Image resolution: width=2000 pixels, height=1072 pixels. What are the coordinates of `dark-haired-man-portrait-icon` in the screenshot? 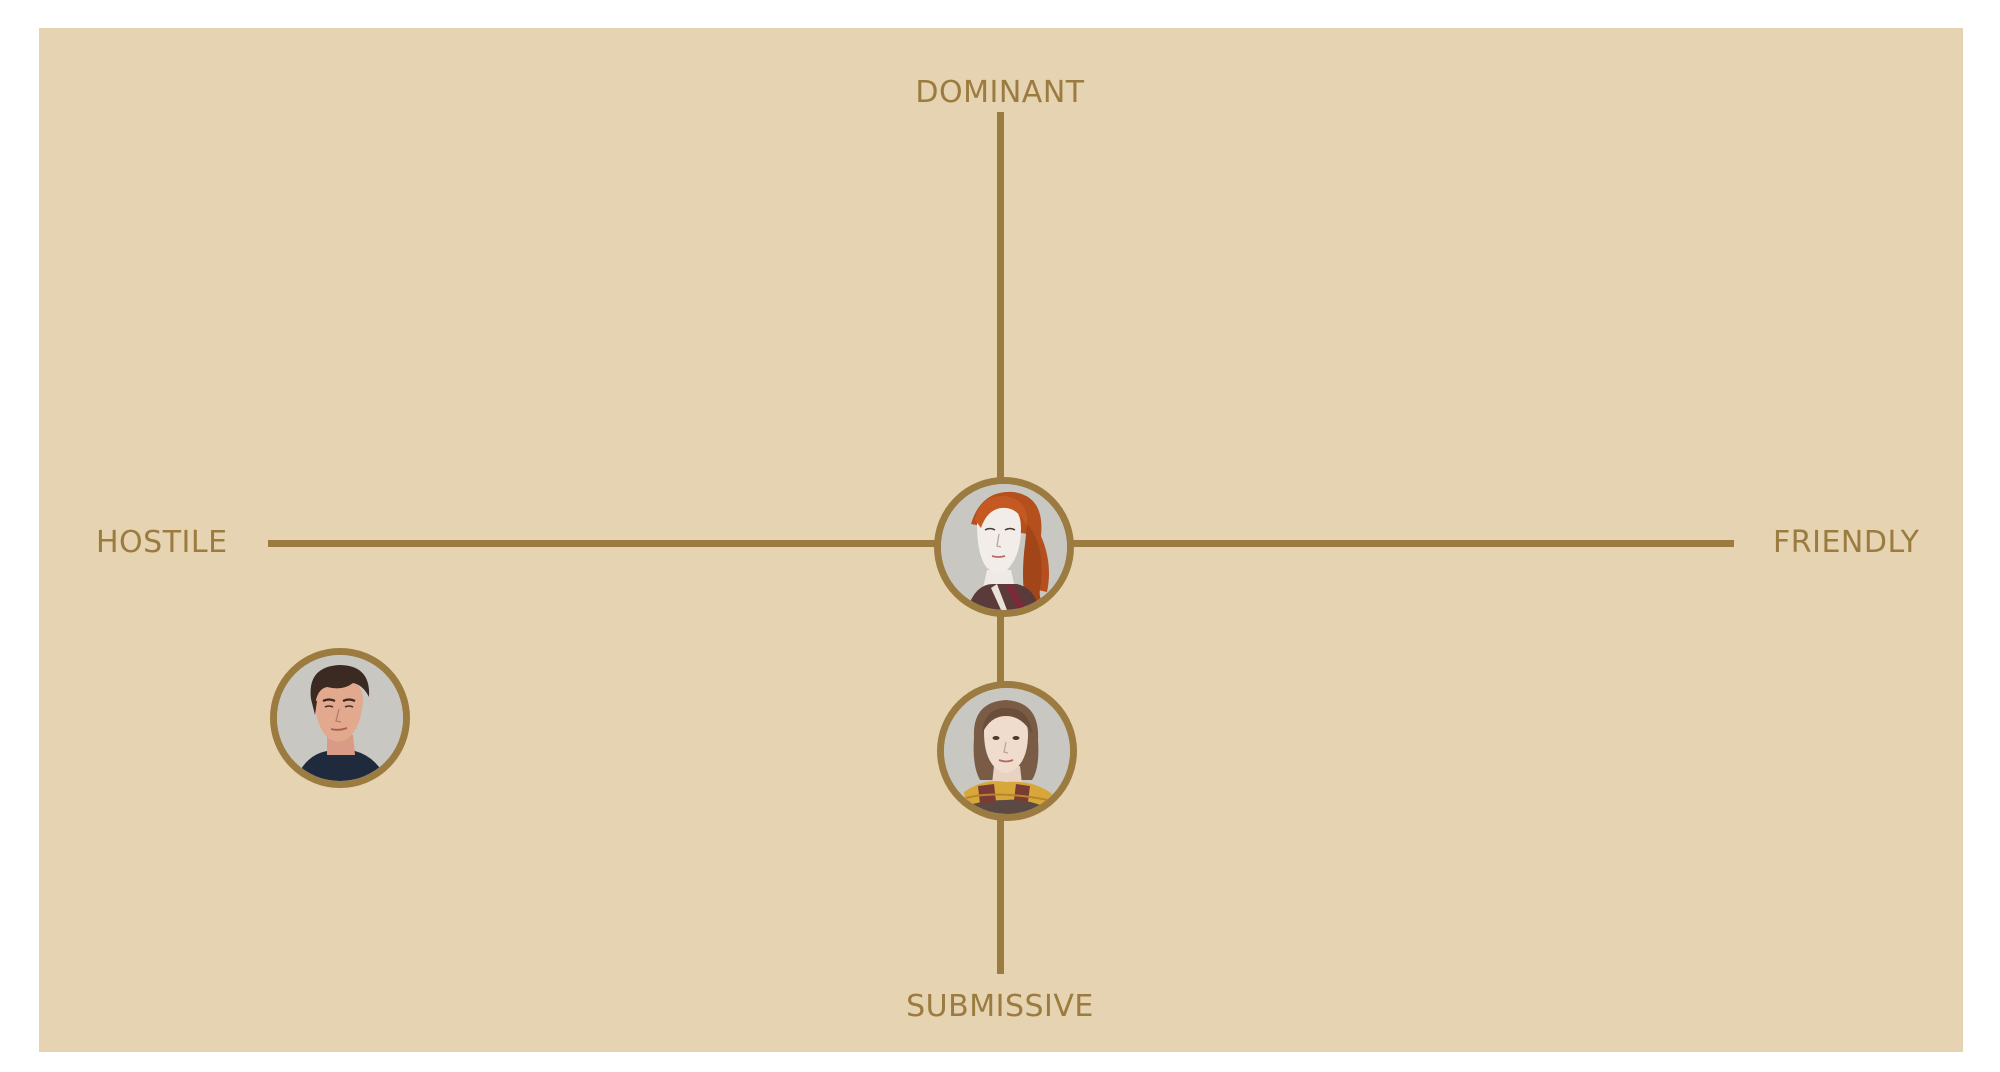 It's located at (340, 718).